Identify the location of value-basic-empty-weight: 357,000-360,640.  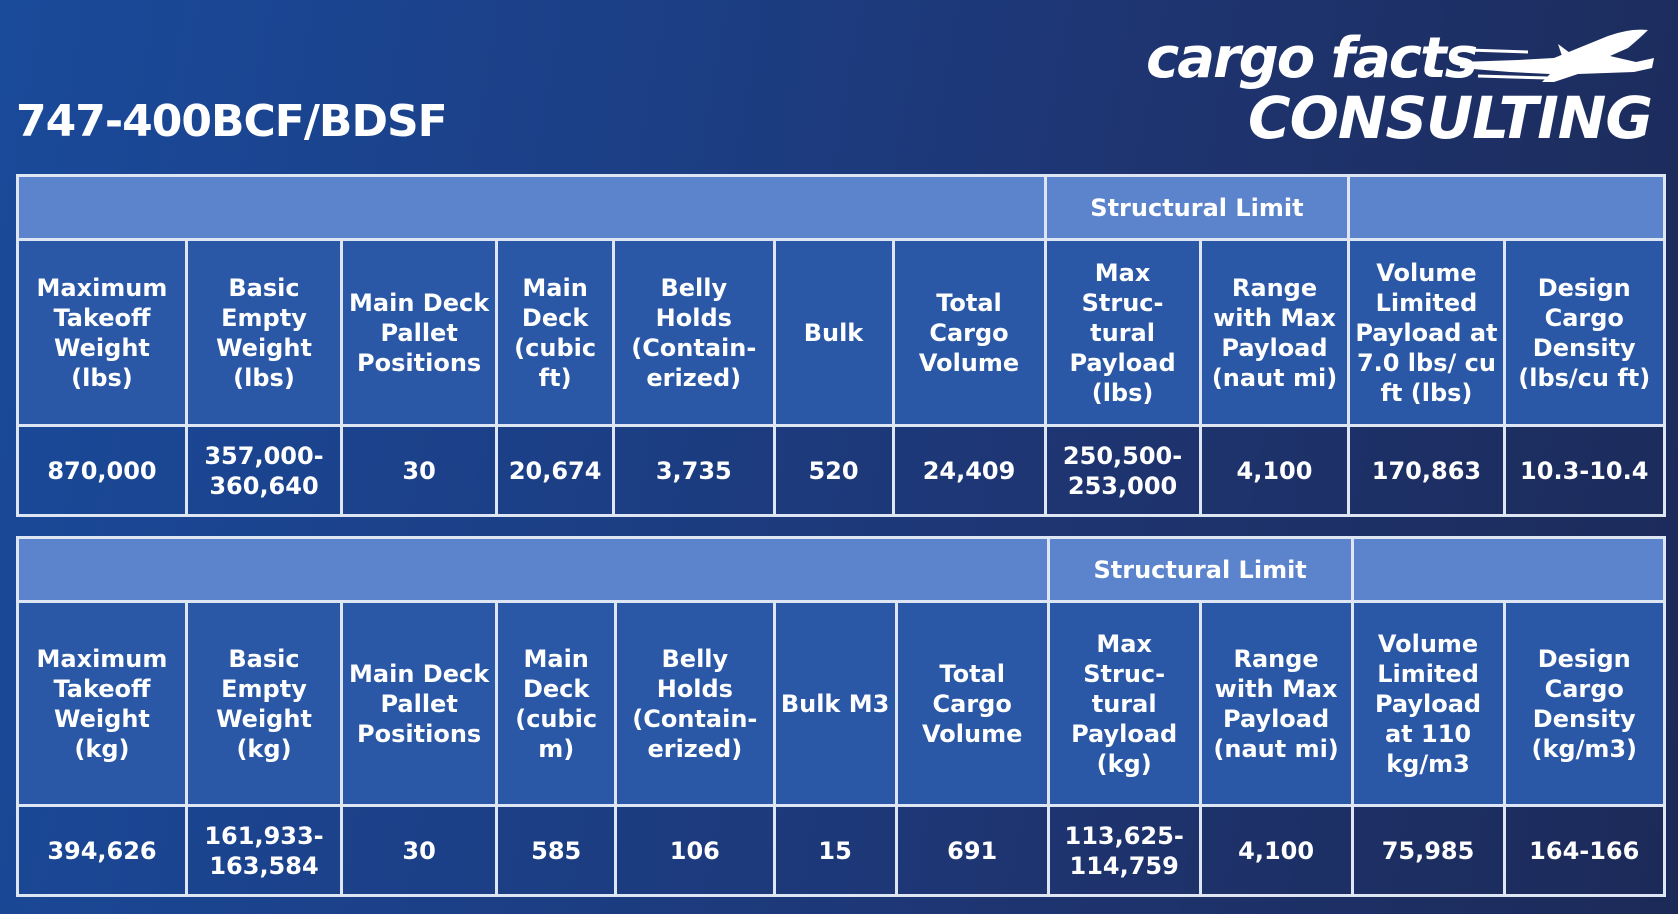
(264, 470).